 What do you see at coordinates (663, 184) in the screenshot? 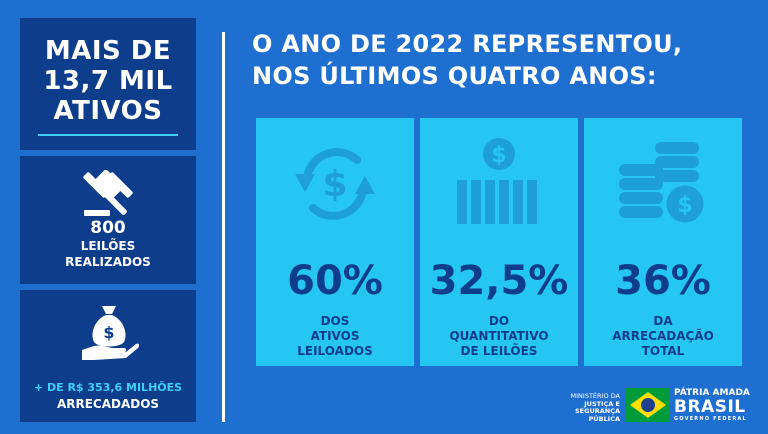
I see `coin-stack-icon: $` at bounding box center [663, 184].